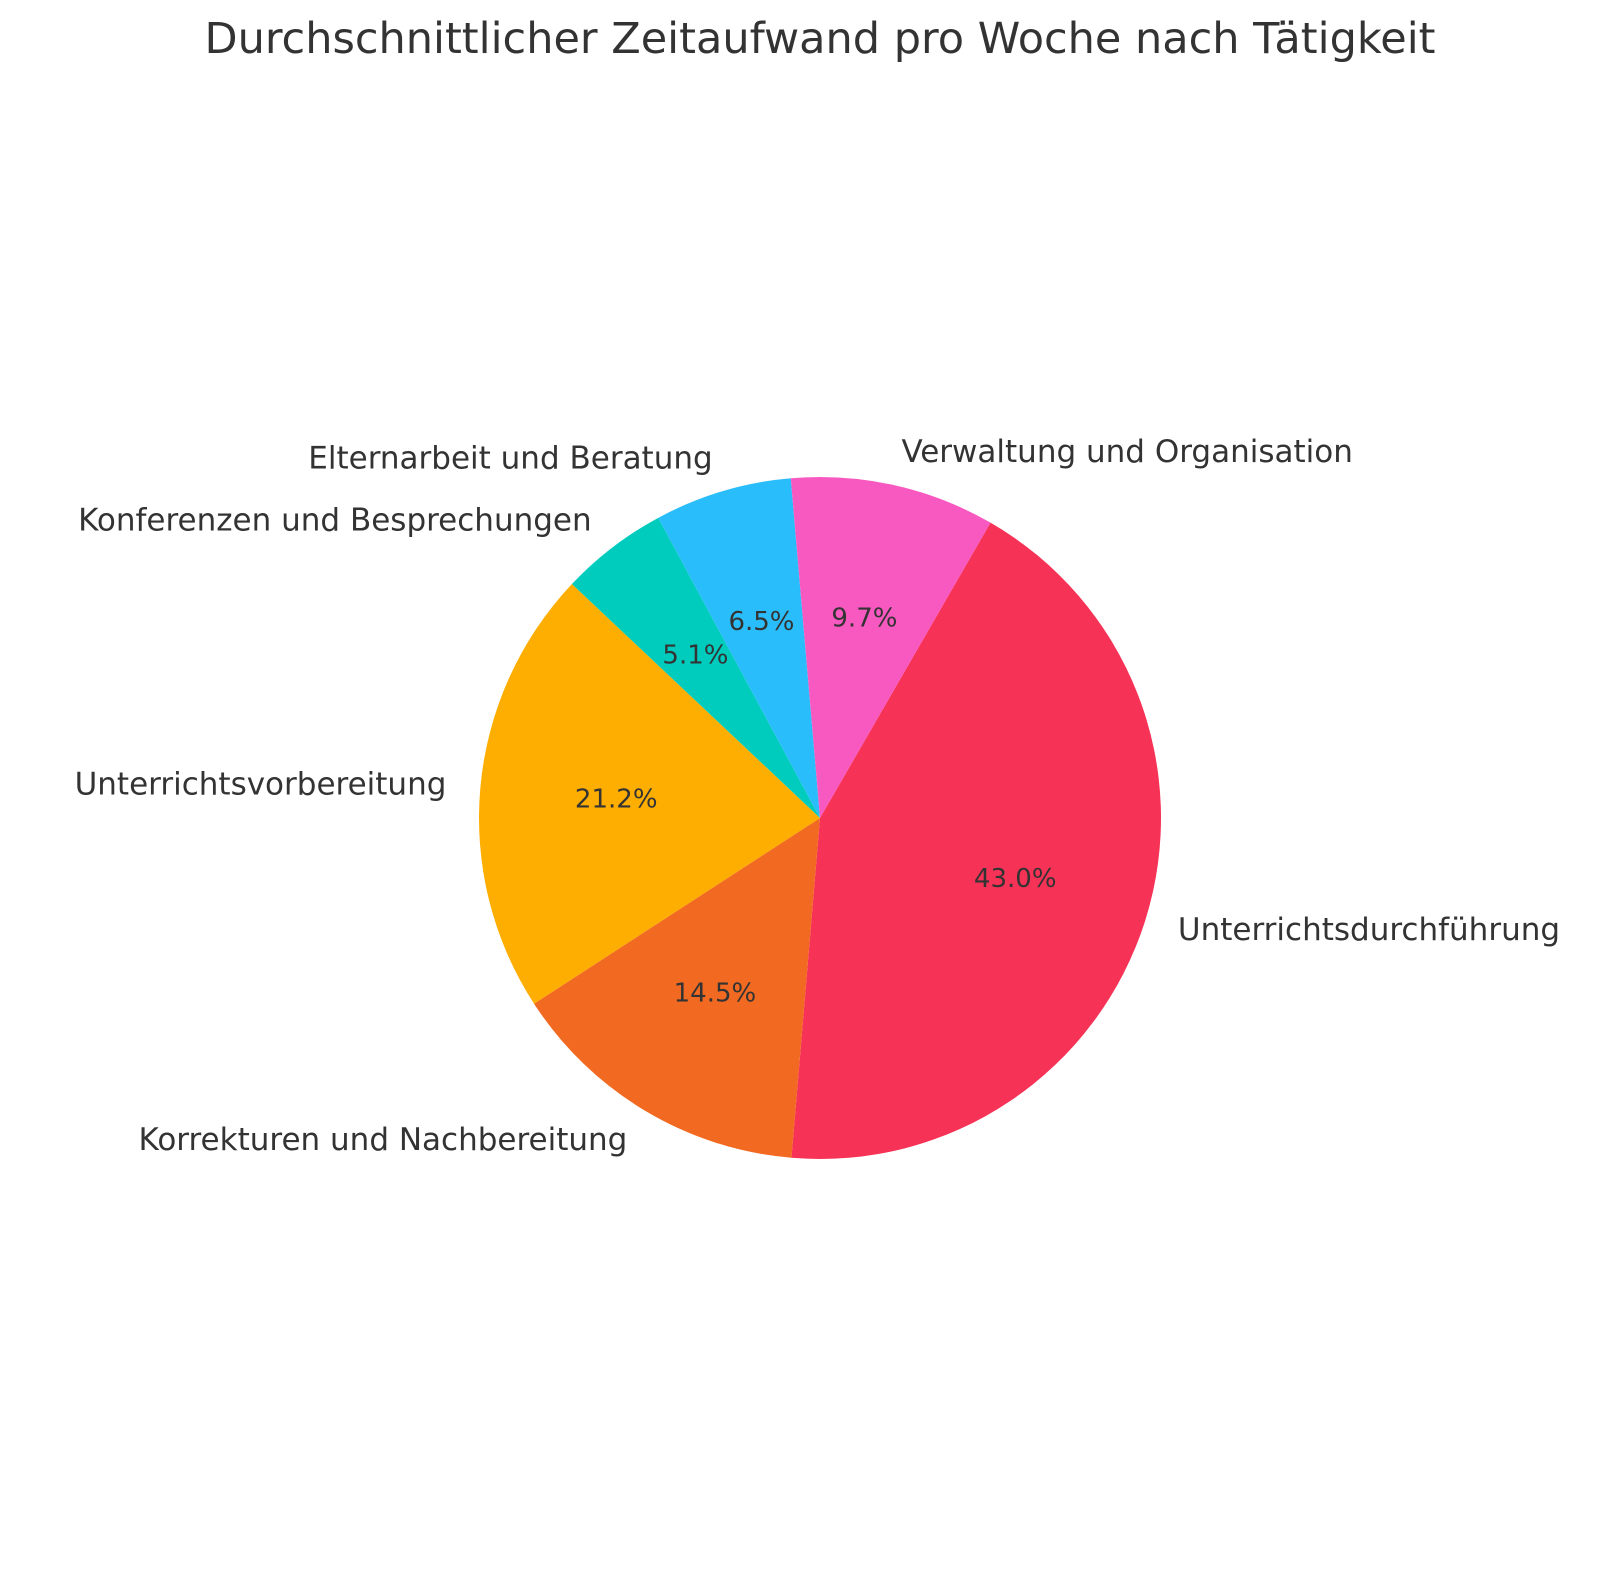  Describe the element at coordinates (383, 1140) in the screenshot. I see `slice-category-label: Korrekturen und Nachbereitung` at that location.